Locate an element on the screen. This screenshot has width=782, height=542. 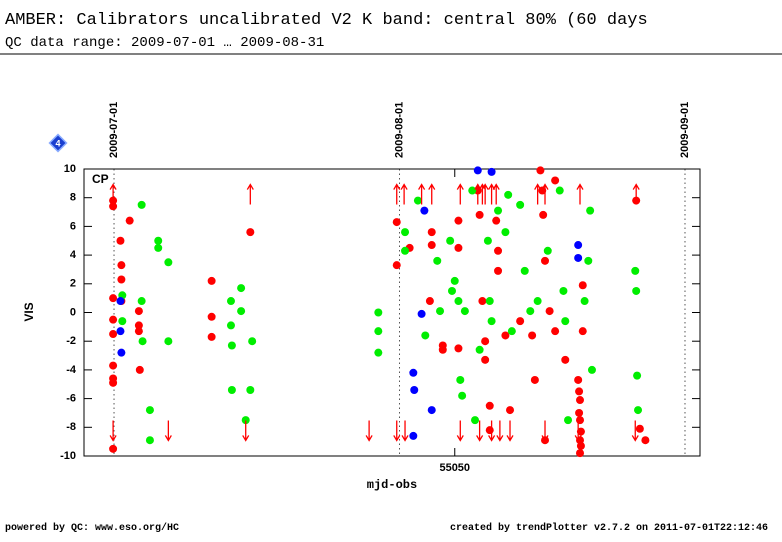
y-tick-label: 6 is located at coordinates (73, 226).